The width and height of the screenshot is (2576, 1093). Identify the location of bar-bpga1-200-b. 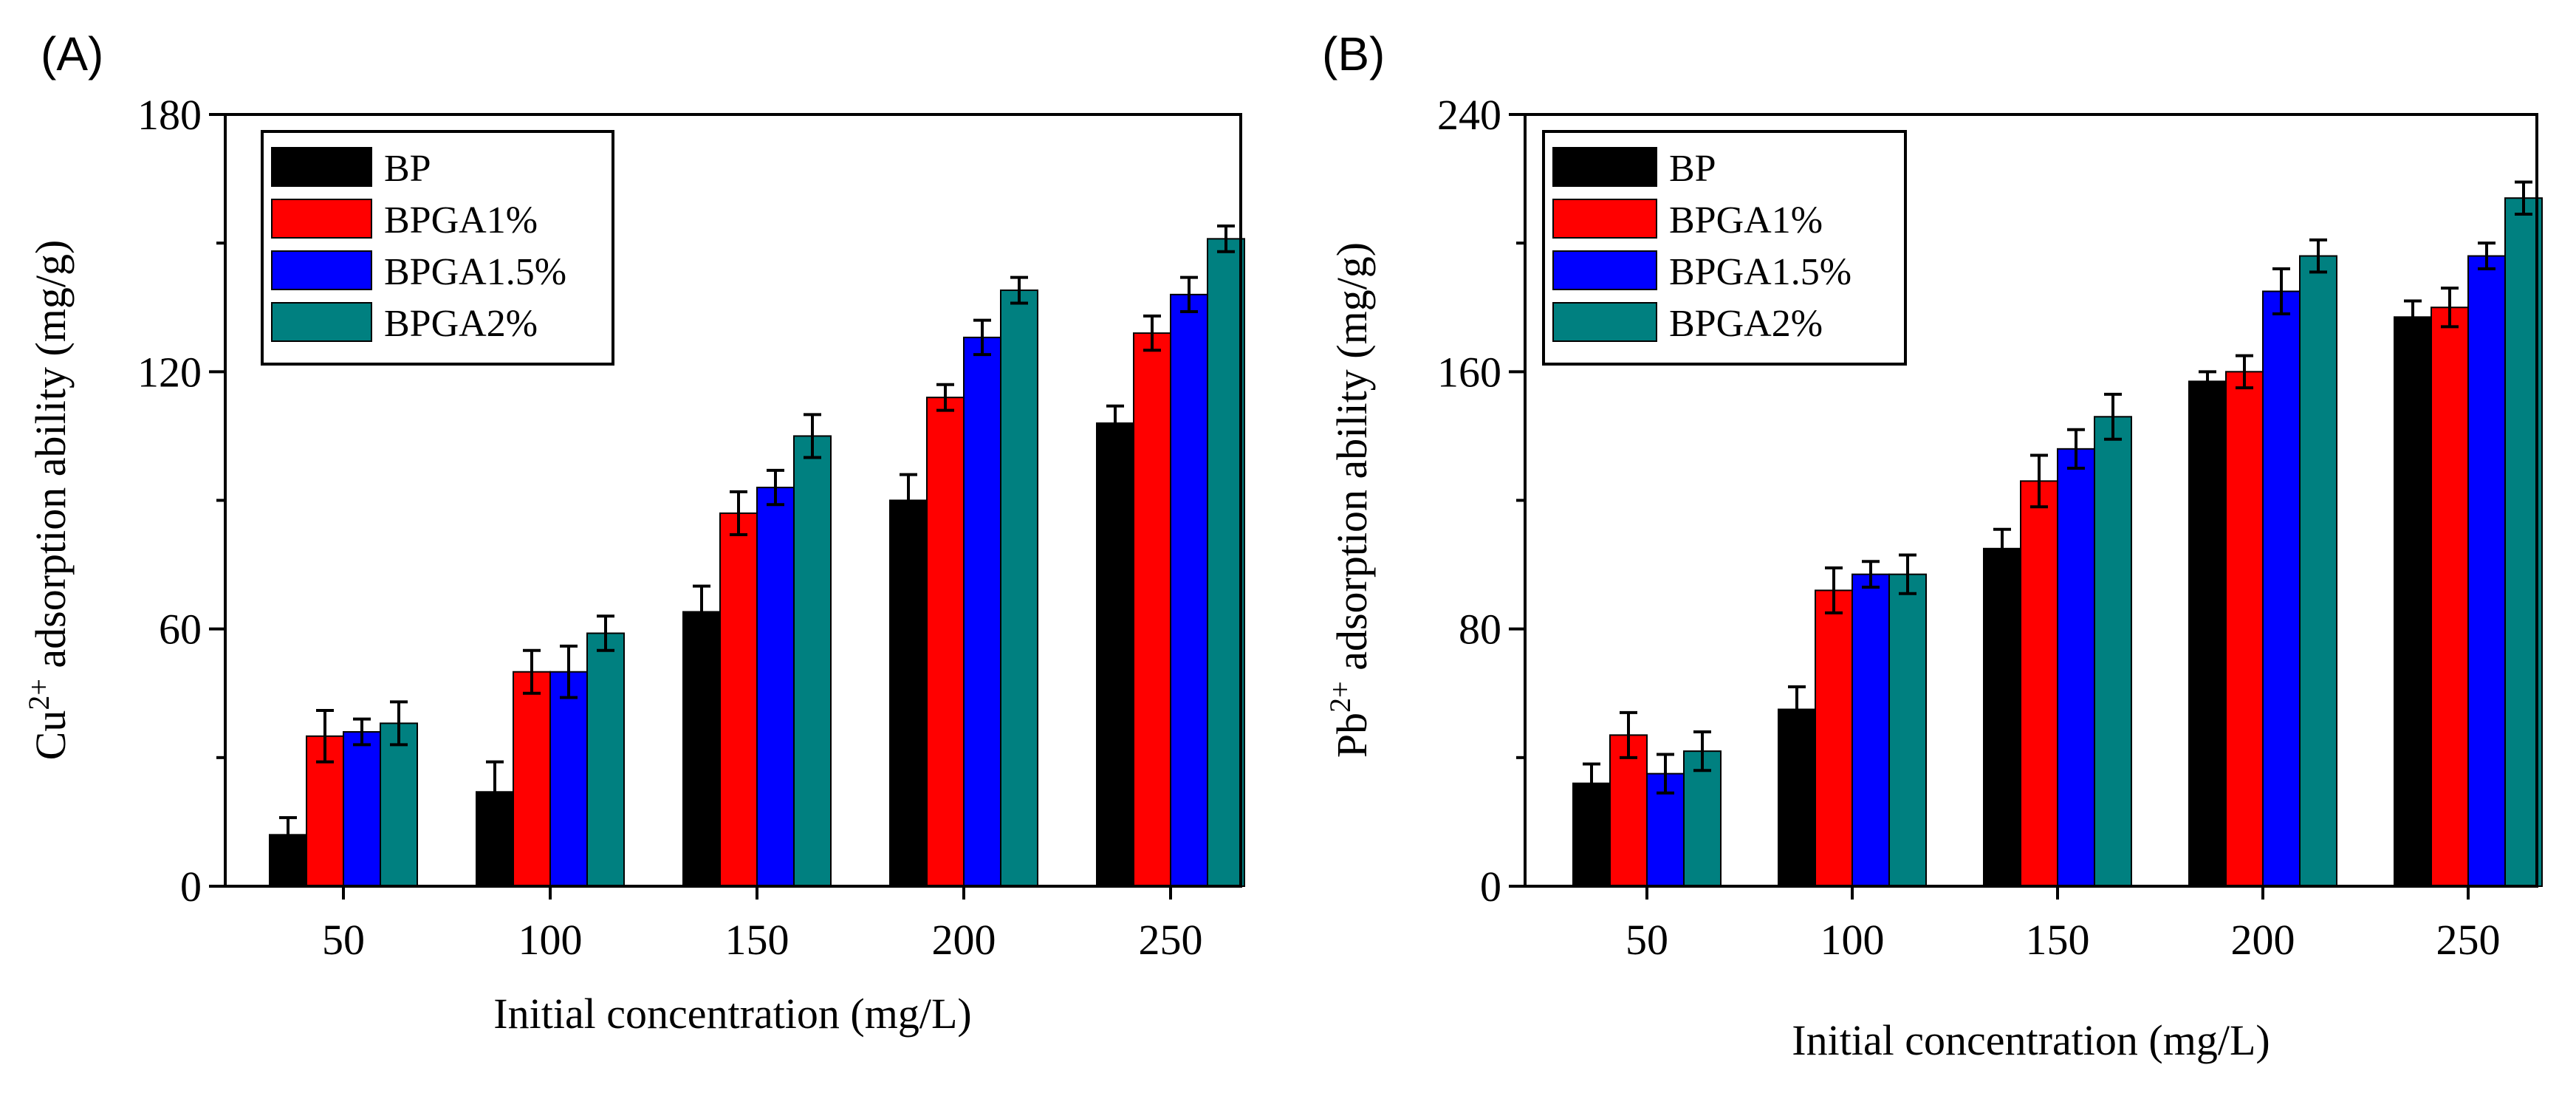
(2244, 629).